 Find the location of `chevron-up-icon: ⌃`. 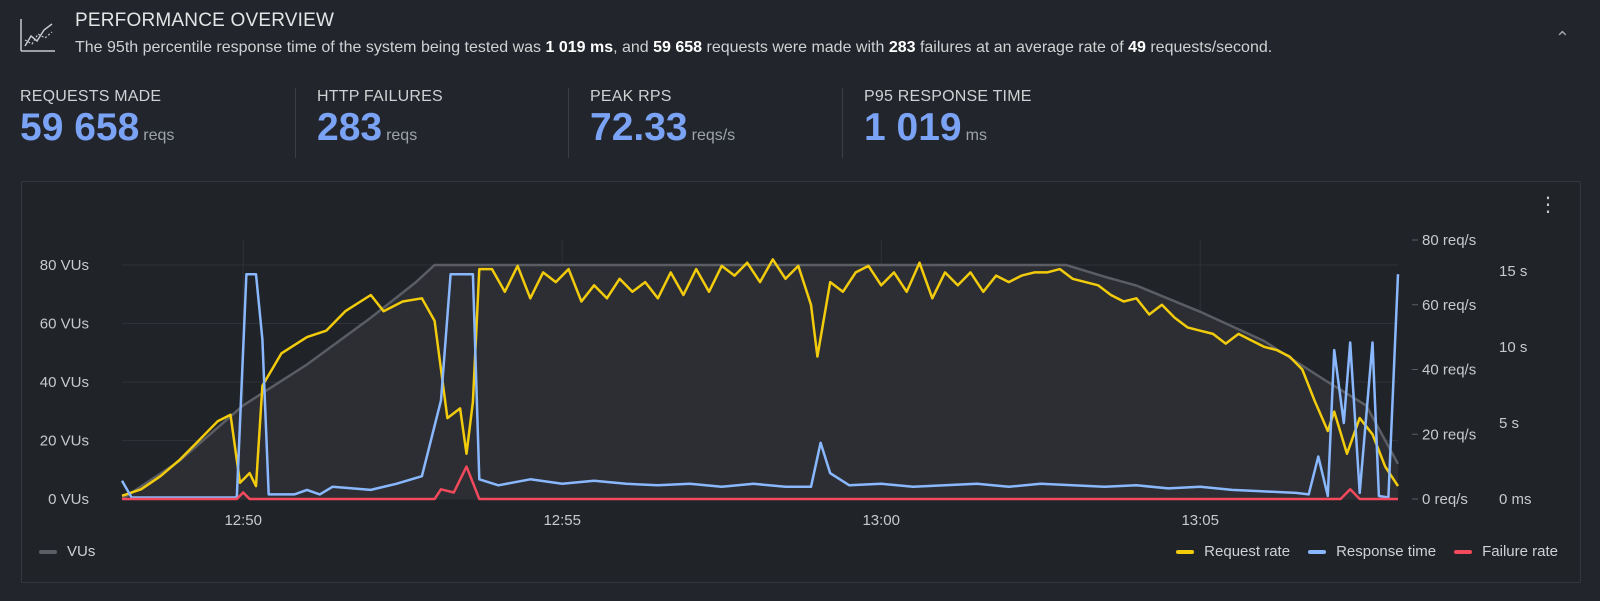

chevron-up-icon: ⌃ is located at coordinates (1562, 38).